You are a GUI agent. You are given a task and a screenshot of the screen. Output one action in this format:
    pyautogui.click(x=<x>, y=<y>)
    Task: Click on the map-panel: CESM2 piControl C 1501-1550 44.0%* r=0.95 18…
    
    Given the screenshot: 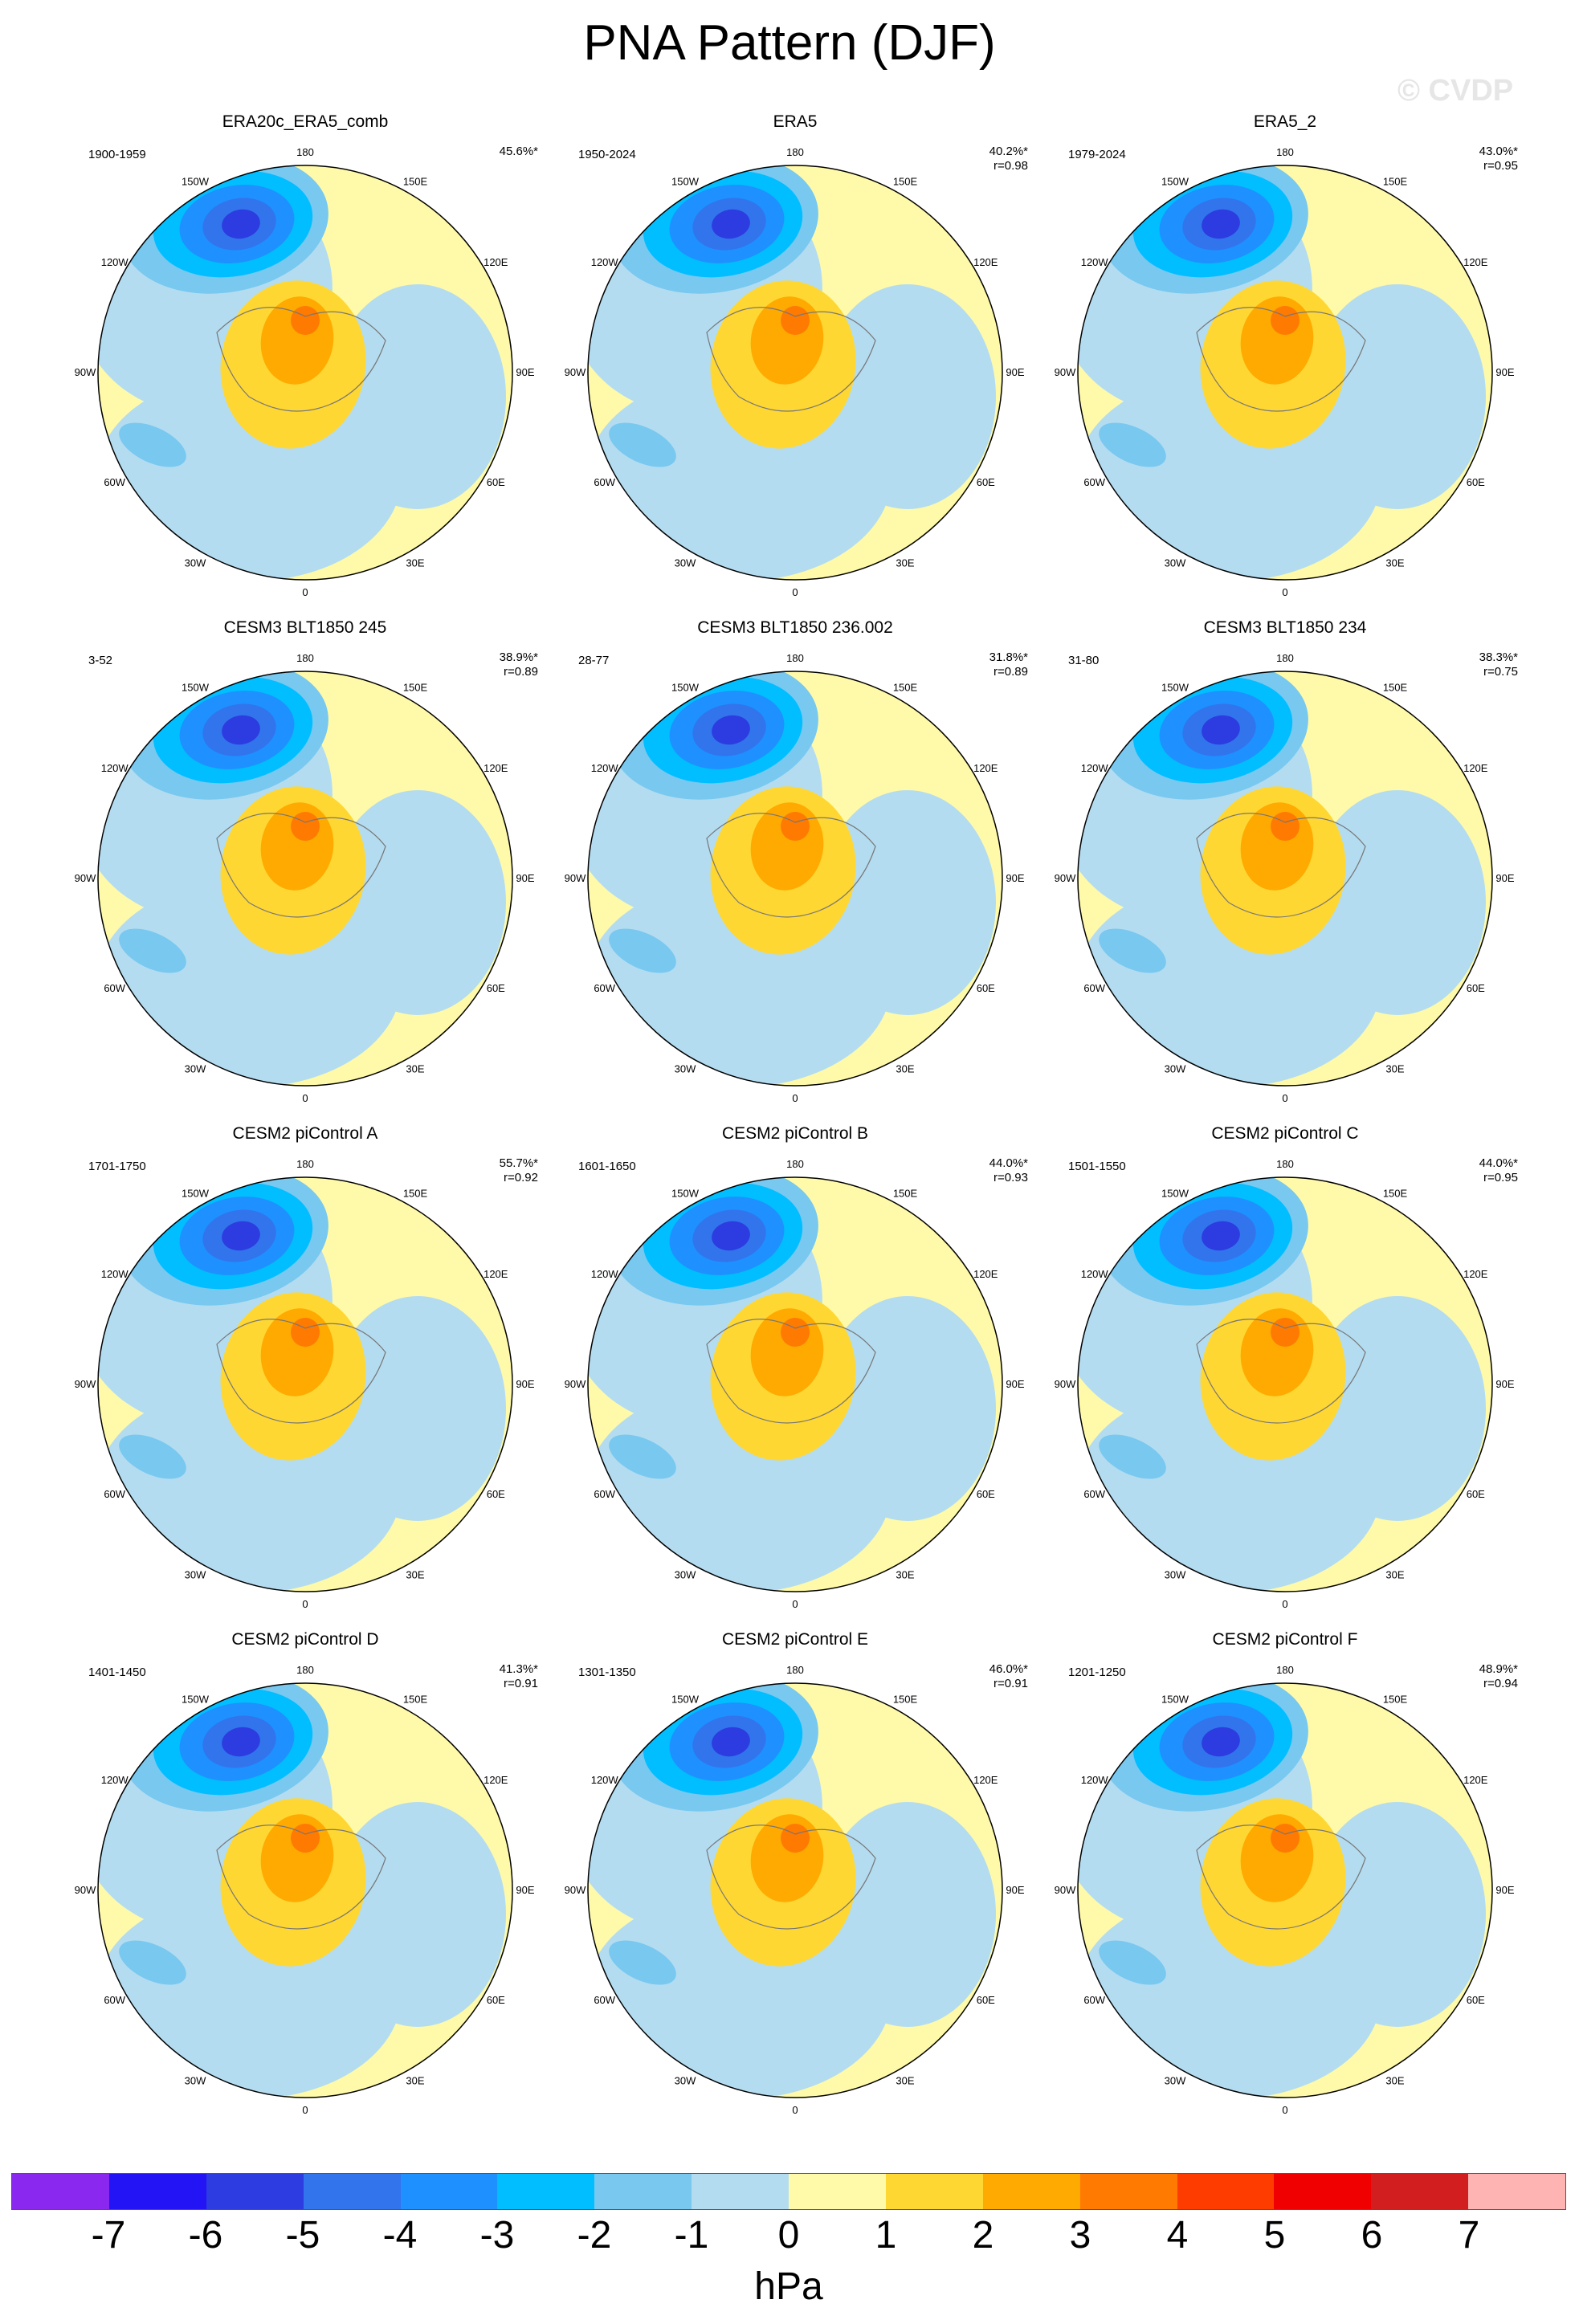 What is the action you would take?
    pyautogui.click(x=1285, y=1377)
    